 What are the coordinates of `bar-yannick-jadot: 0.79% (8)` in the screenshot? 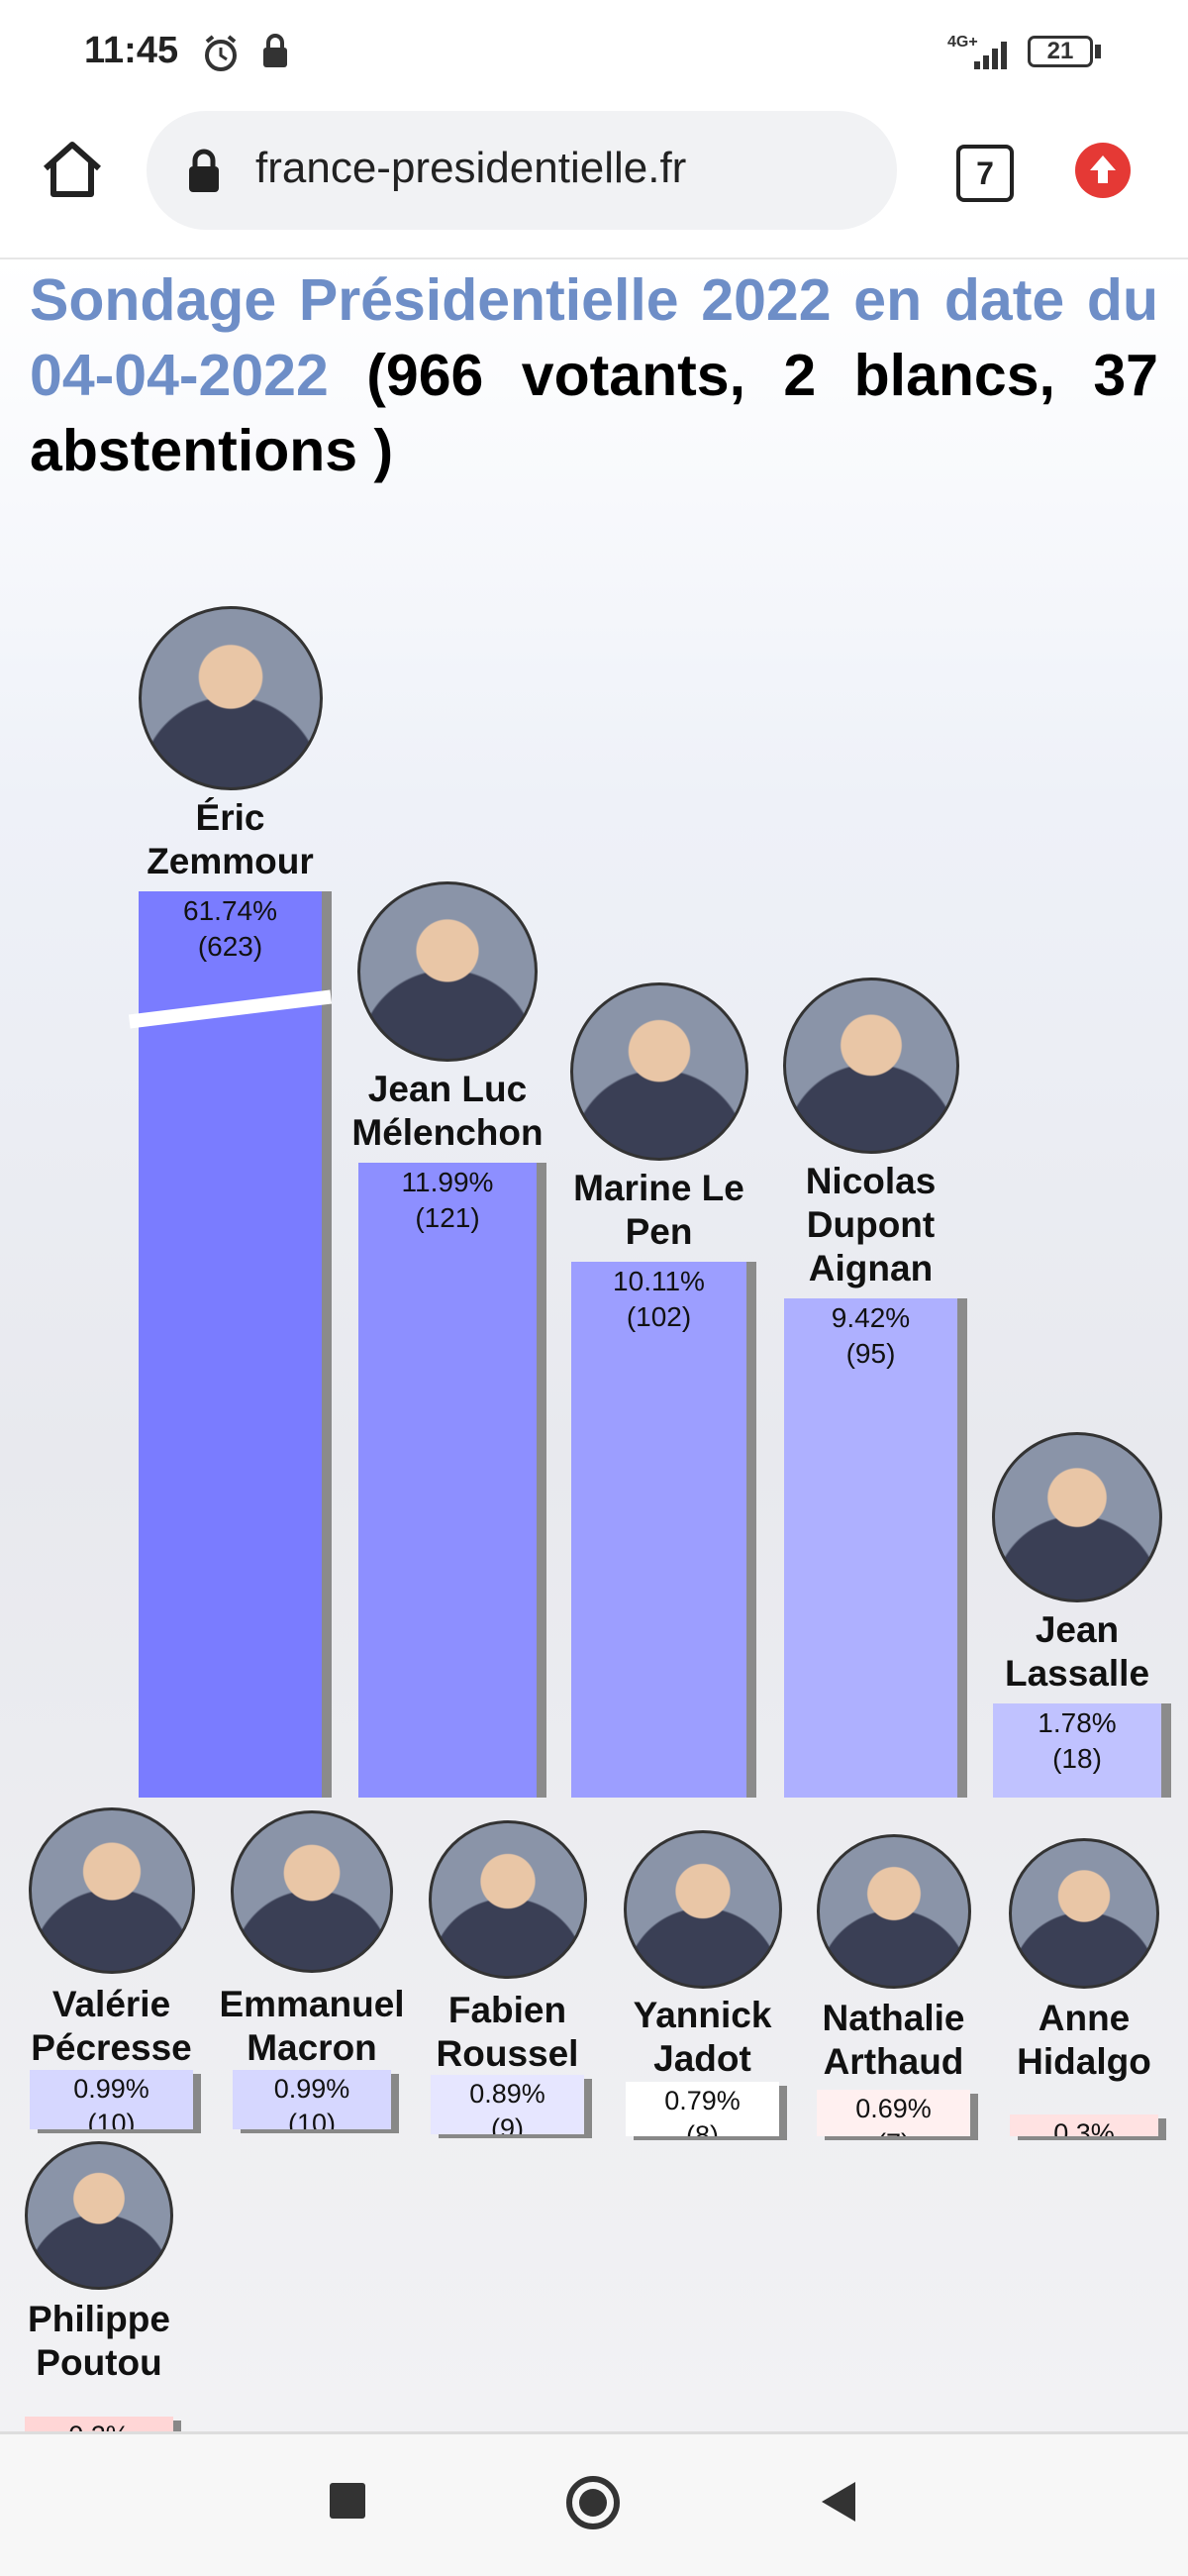 It's located at (703, 2109).